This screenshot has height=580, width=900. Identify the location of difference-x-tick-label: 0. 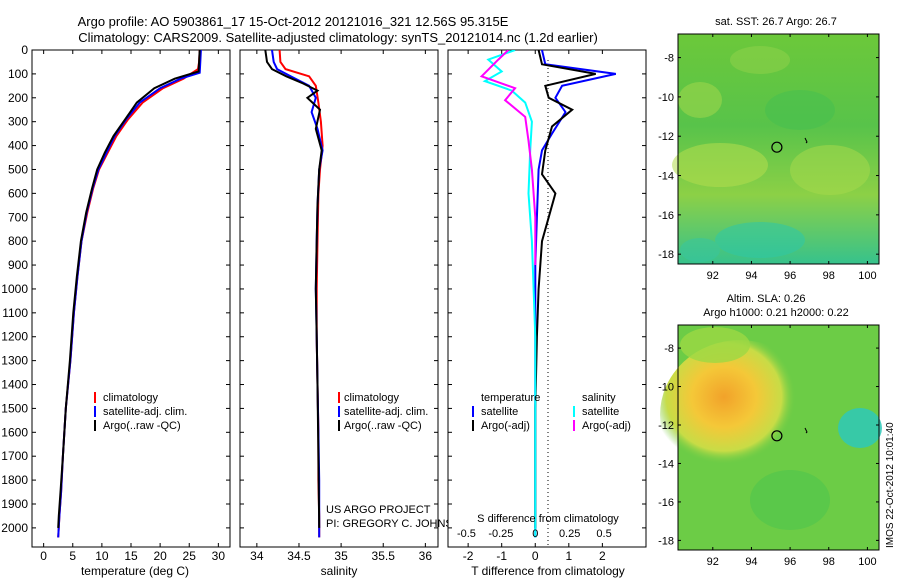
(535, 556).